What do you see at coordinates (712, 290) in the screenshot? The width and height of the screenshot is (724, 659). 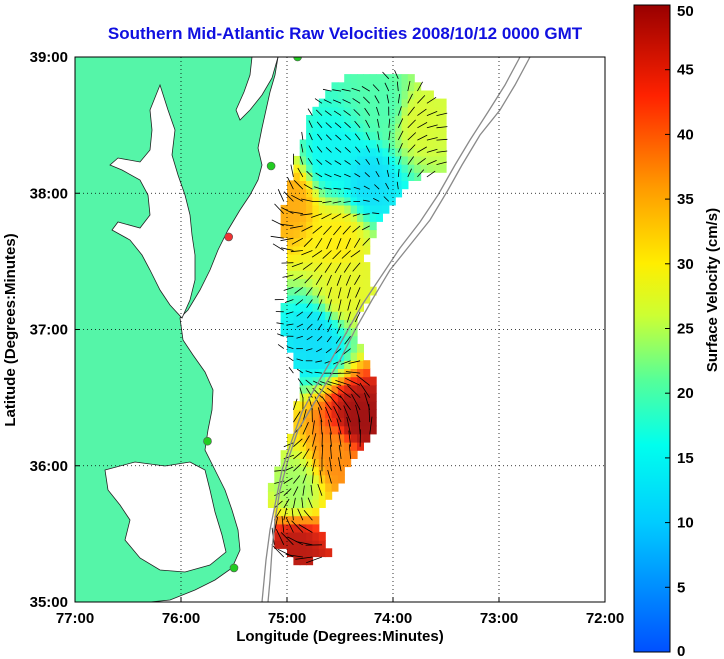 I see `colorbar-label: Surface Velocity (cm/s)` at bounding box center [712, 290].